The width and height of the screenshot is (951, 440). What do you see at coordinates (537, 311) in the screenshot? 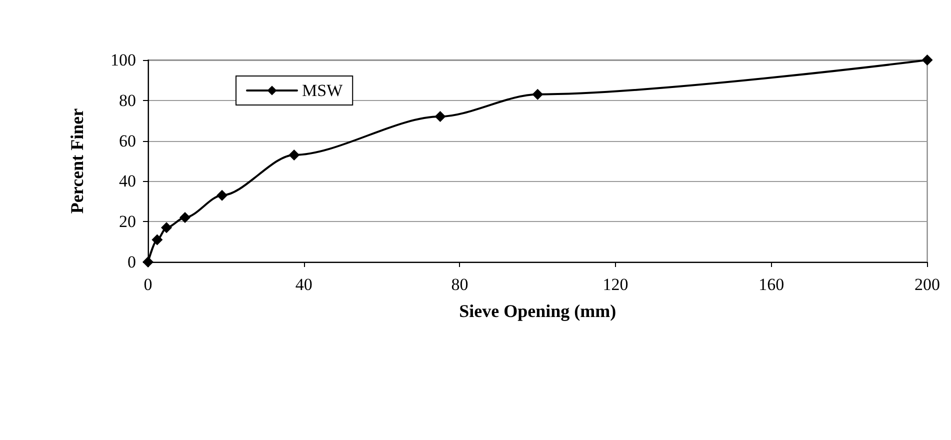
I see `x-axis-title: Sieve Opening (mm)` at bounding box center [537, 311].